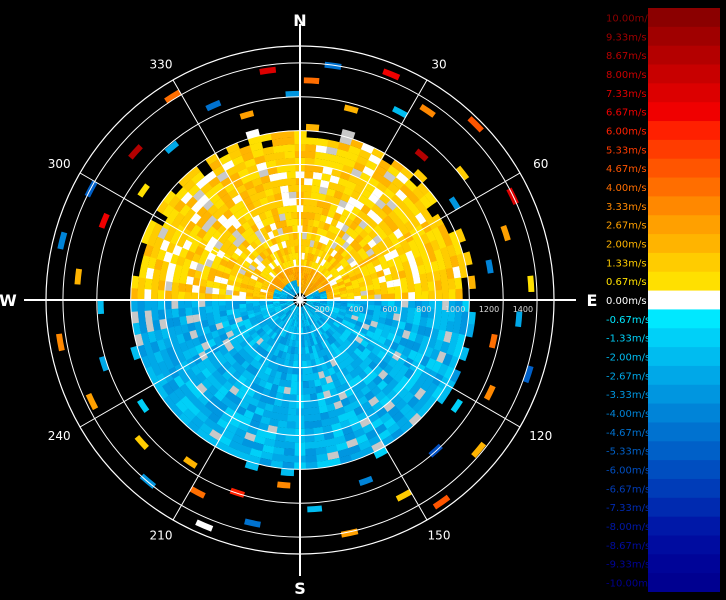 This screenshot has height=600, width=726. I want to click on legend-label: -8.67m/s, so click(628, 546).